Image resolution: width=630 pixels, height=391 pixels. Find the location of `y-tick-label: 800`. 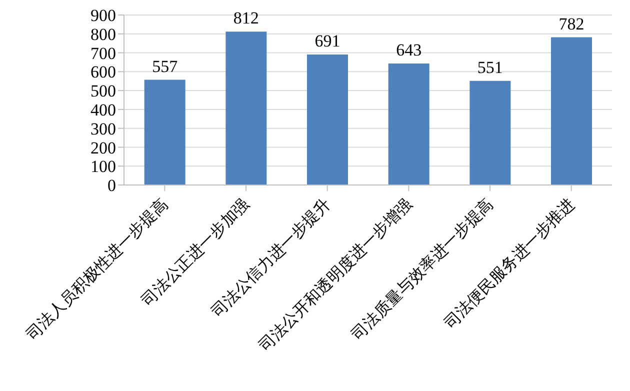

y-tick-label: 800 is located at coordinates (103, 34).